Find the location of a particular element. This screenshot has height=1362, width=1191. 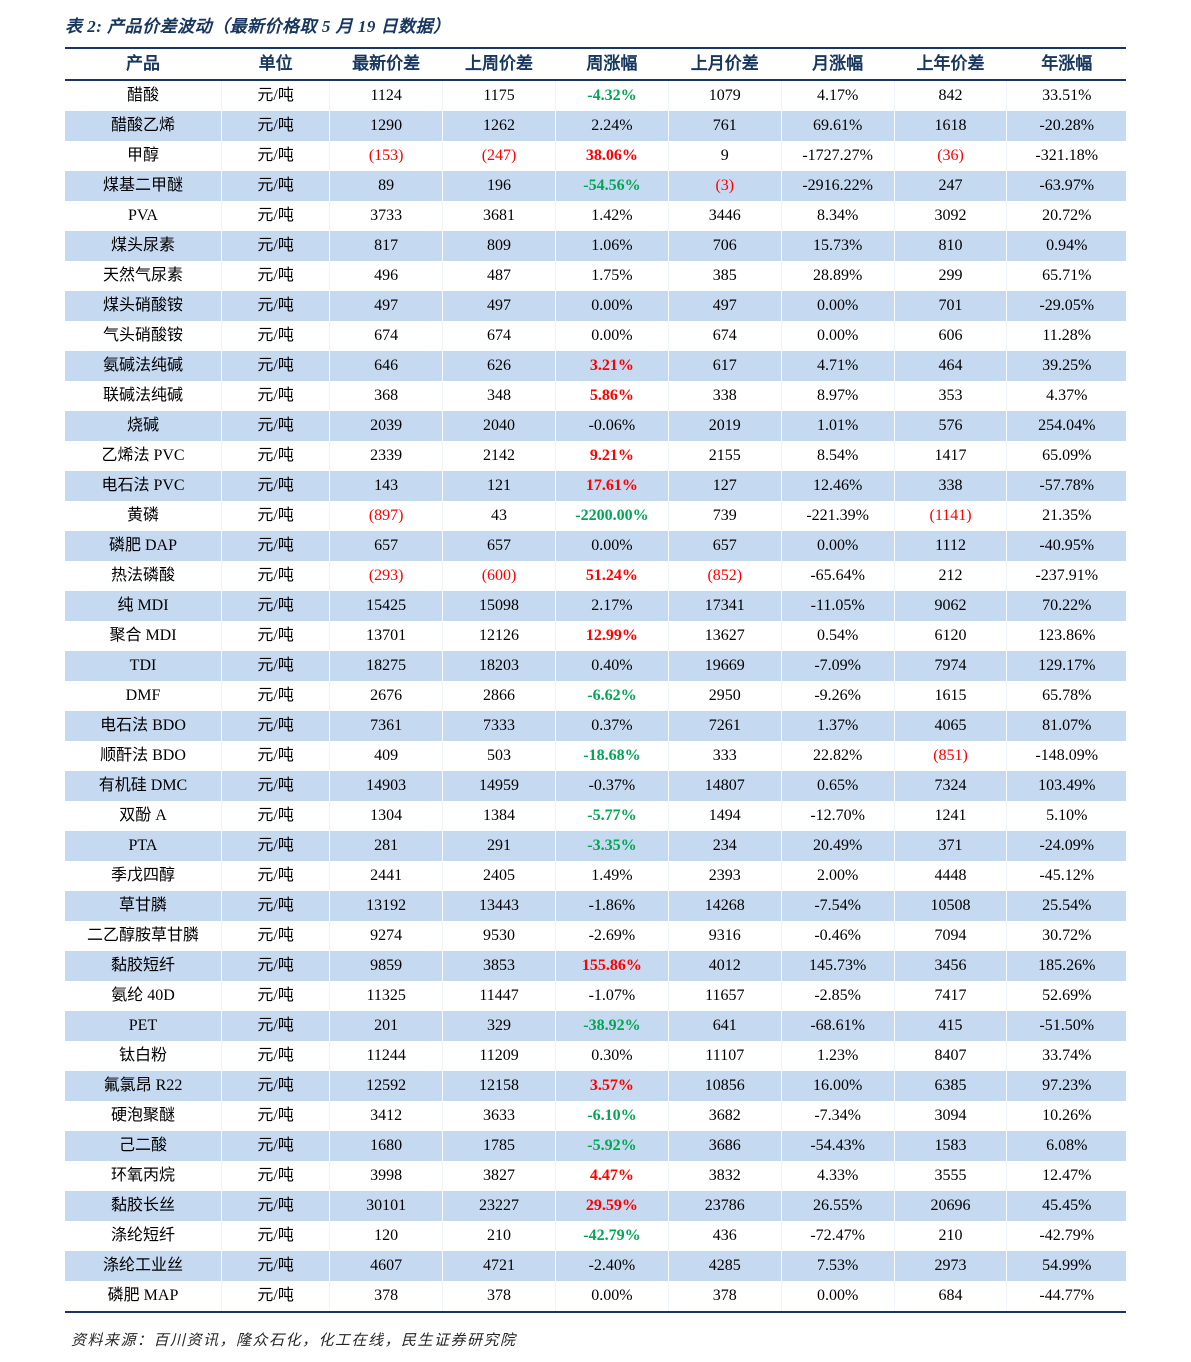

cell-product: 顺酐法 BDO is located at coordinates (144, 756).